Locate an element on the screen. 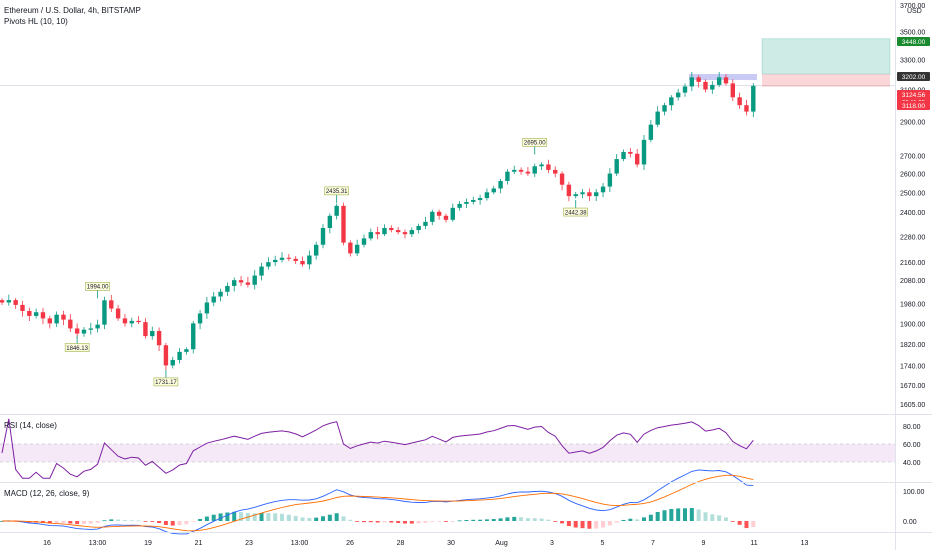  time-tick-label: 16 is located at coordinates (47, 543).